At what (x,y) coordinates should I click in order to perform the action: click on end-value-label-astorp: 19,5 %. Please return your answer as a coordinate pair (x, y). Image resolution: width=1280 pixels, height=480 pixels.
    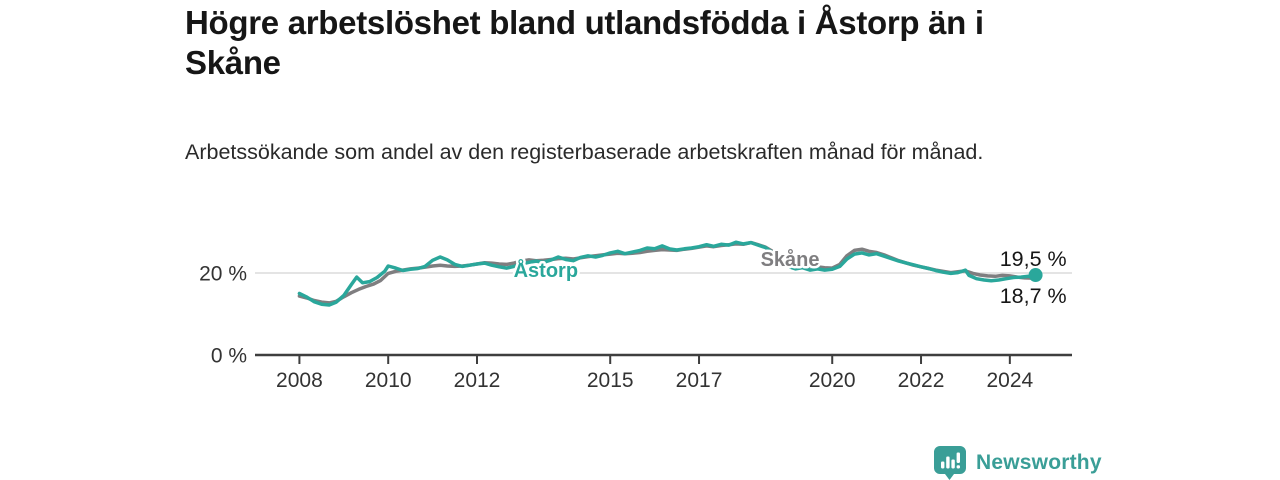
    Looking at the image, I should click on (1033, 259).